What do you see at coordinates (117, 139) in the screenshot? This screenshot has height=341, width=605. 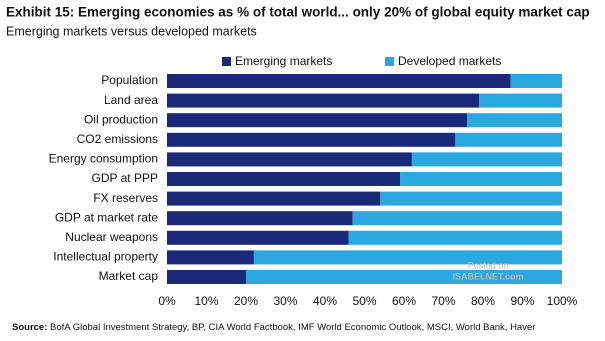 I see `category-label: CO2 emissions` at bounding box center [117, 139].